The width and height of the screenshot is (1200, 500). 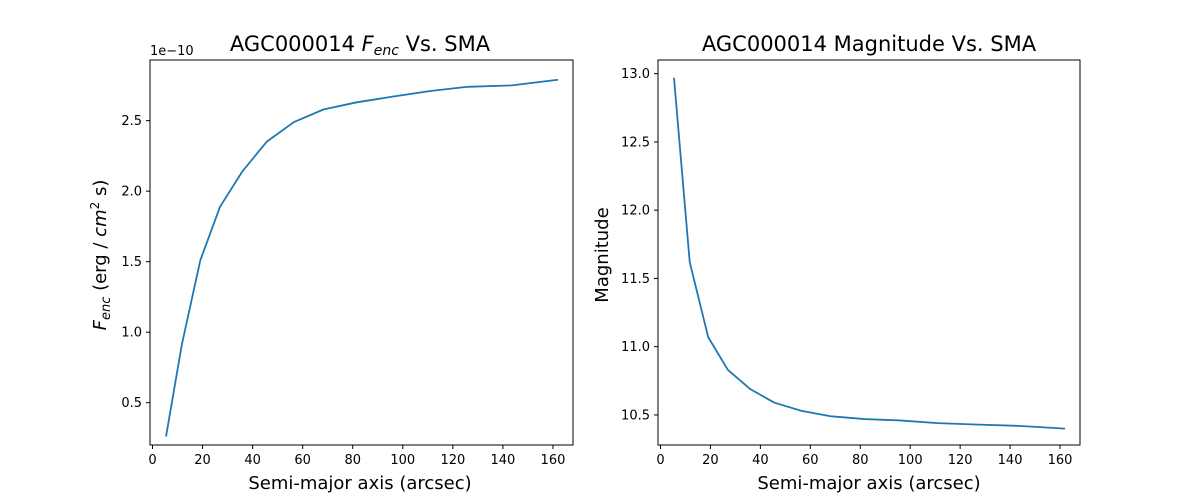 What do you see at coordinates (100, 267) in the screenshot?
I see `ylabel-mid: (erg /` at bounding box center [100, 267].